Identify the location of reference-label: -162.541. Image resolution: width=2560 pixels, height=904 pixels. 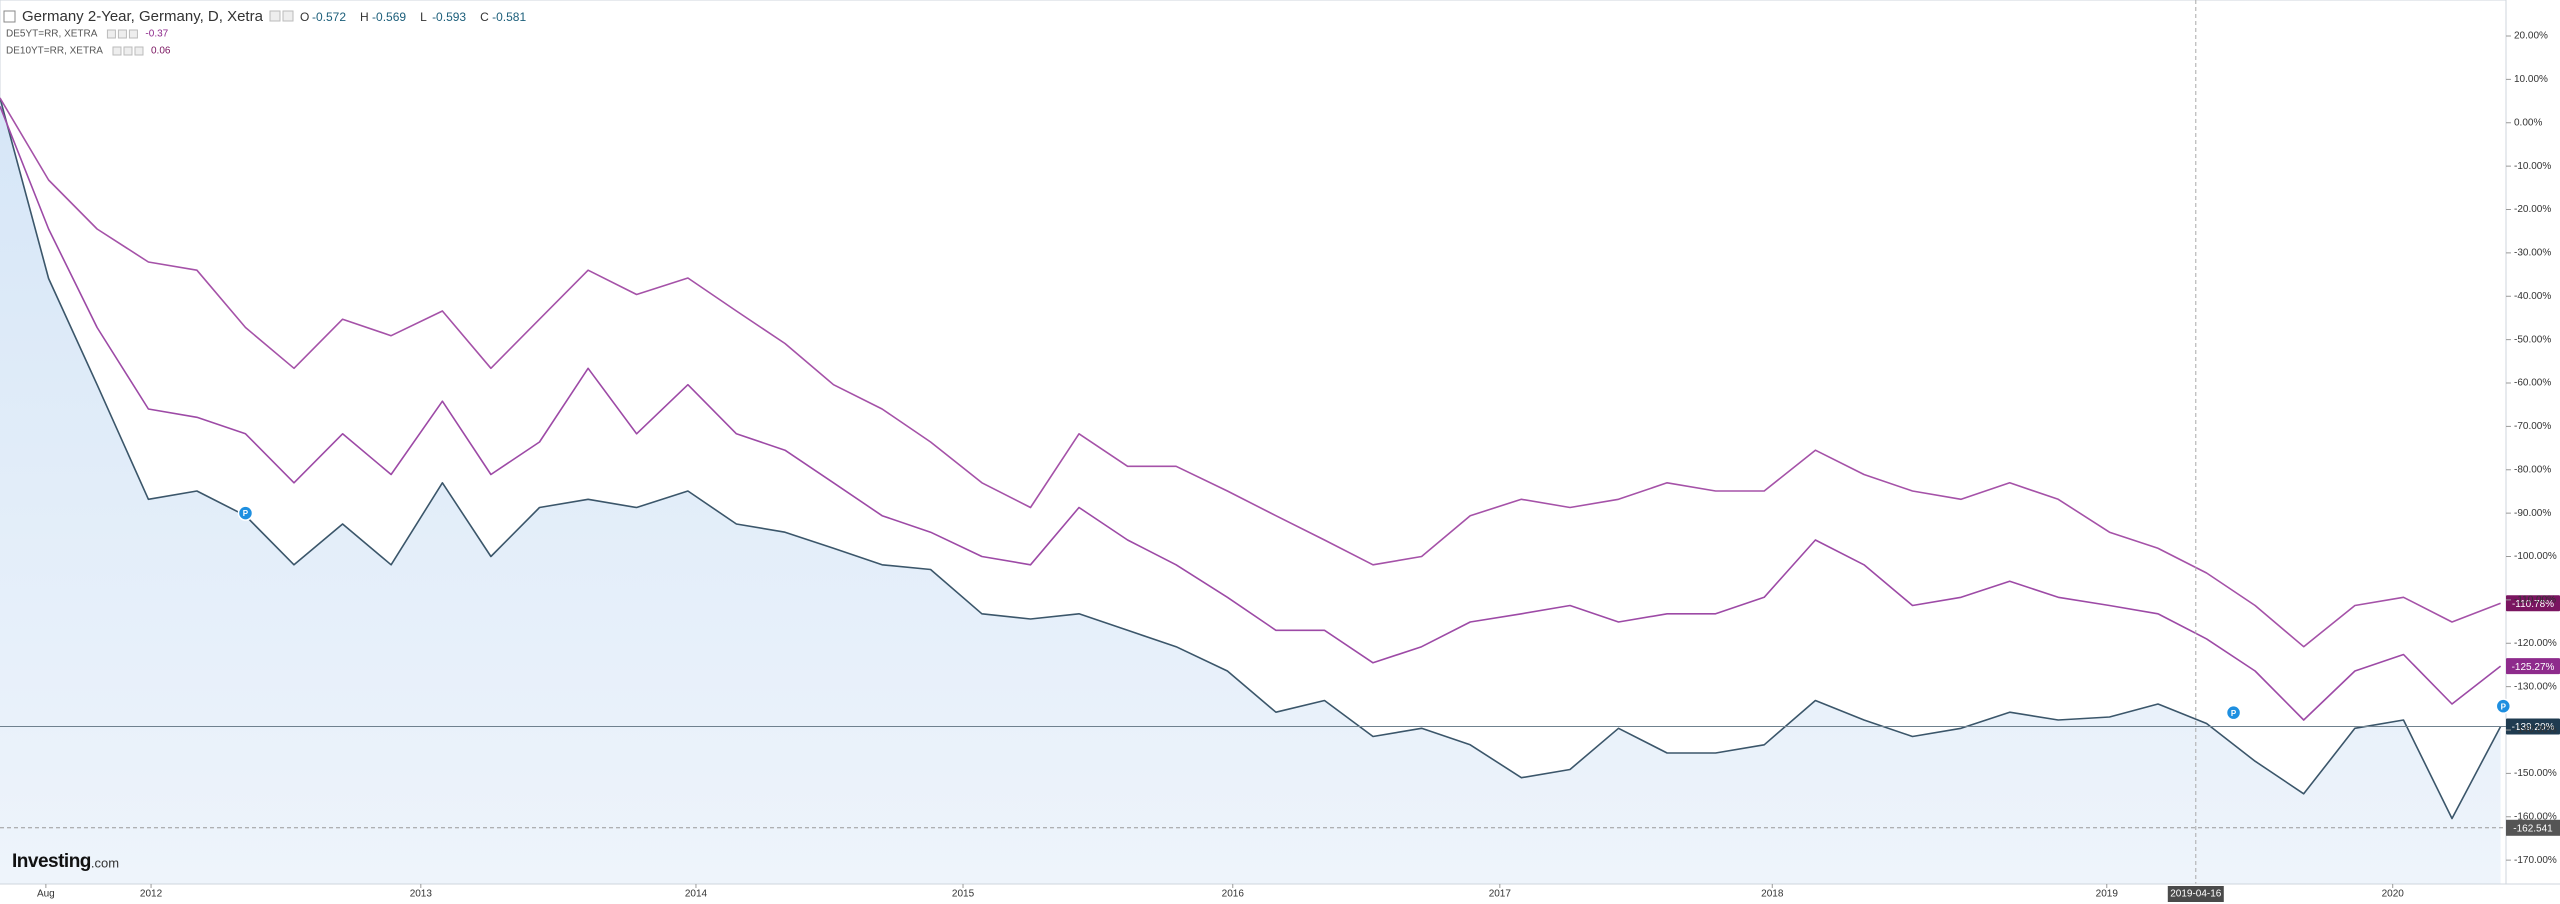
(2533, 828).